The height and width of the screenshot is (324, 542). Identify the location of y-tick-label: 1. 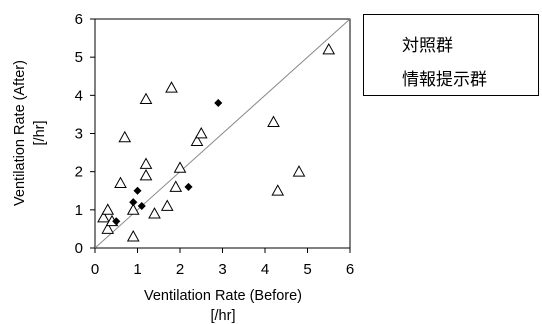
(79, 210).